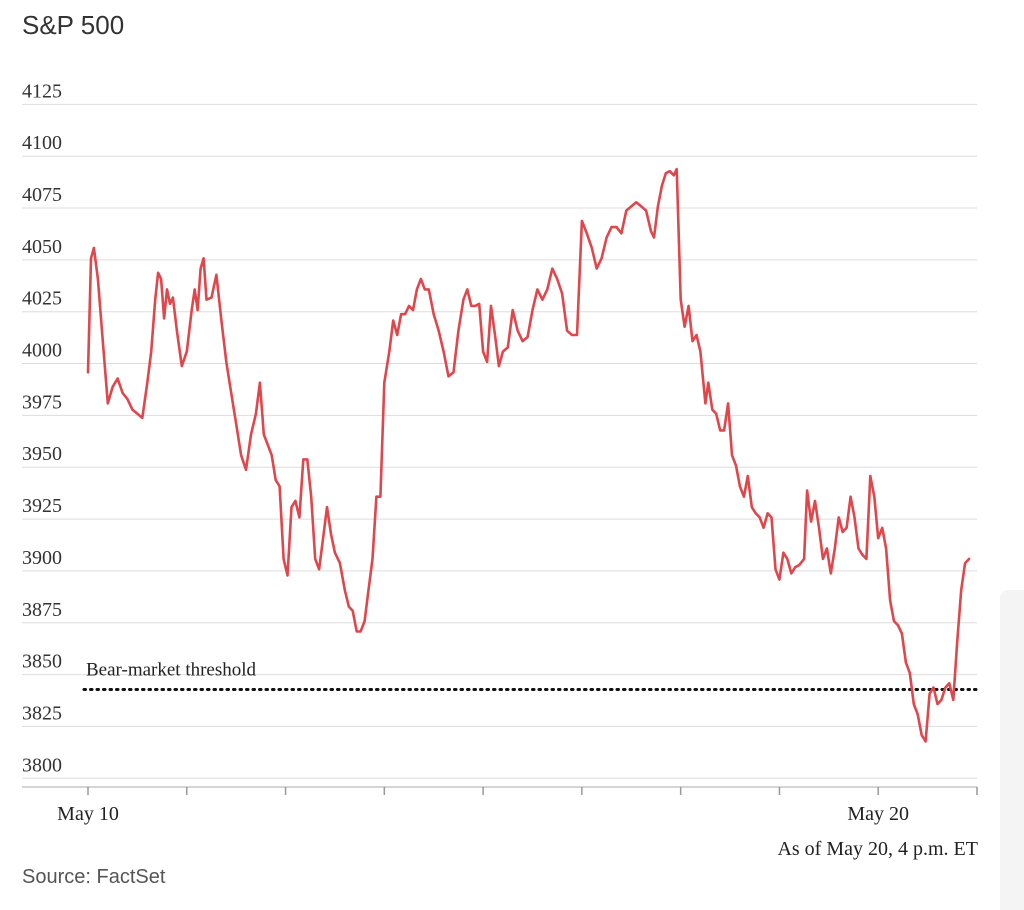 This screenshot has width=1024, height=910. I want to click on y-tick-label-3950: 3950, so click(42, 454).